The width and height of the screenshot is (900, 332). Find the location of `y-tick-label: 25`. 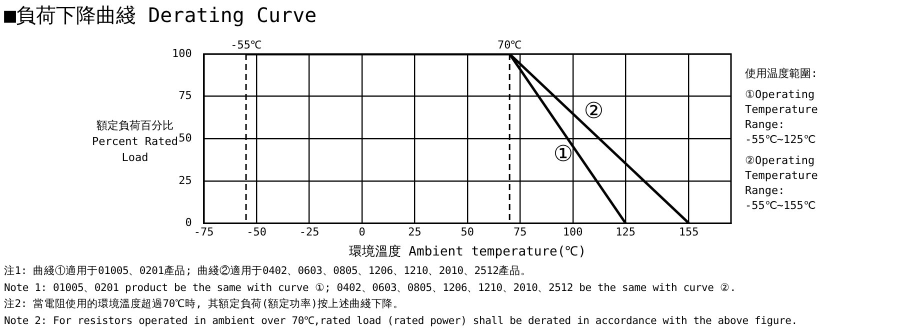

y-tick-label: 25 is located at coordinates (185, 180).